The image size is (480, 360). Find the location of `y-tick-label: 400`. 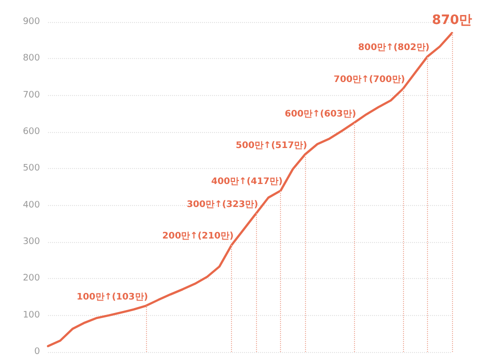

y-tick-label: 400 is located at coordinates (31, 205).